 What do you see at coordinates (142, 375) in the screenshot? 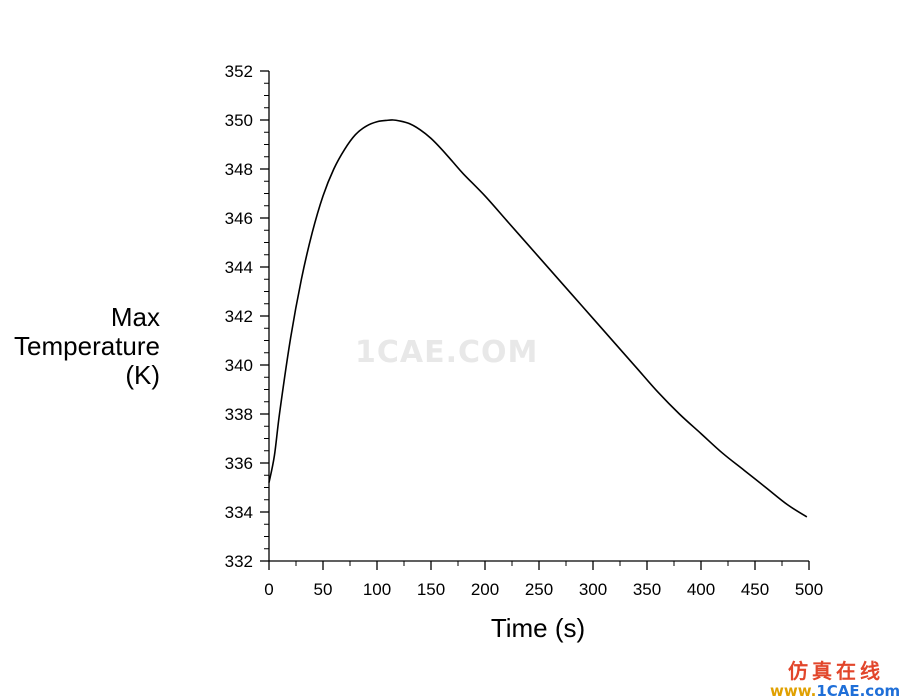
I see `y-axis-title-line-3: (K)` at bounding box center [142, 375].